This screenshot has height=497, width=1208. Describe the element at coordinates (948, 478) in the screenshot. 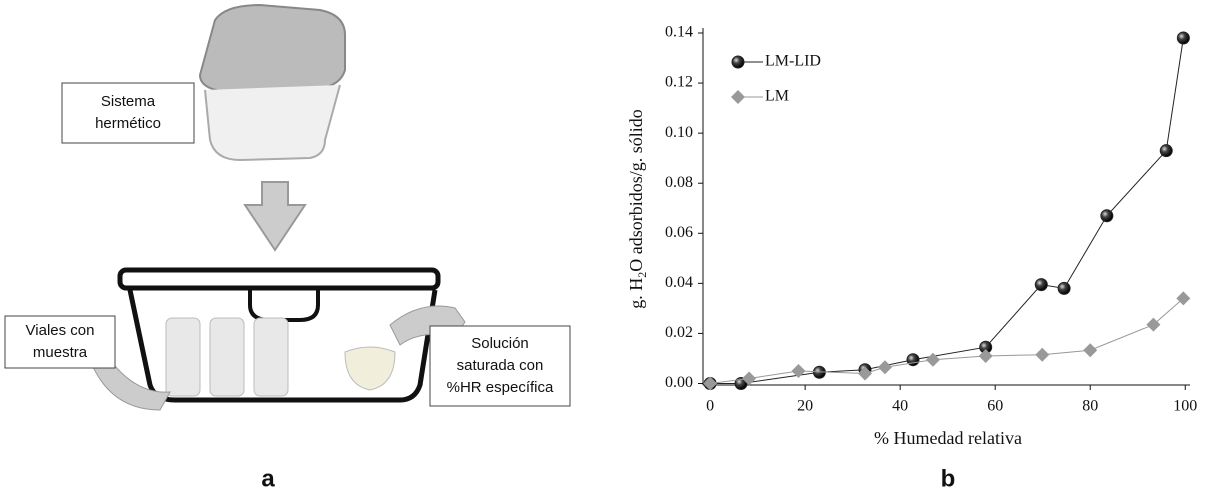

I see `panel-label: b` at that location.